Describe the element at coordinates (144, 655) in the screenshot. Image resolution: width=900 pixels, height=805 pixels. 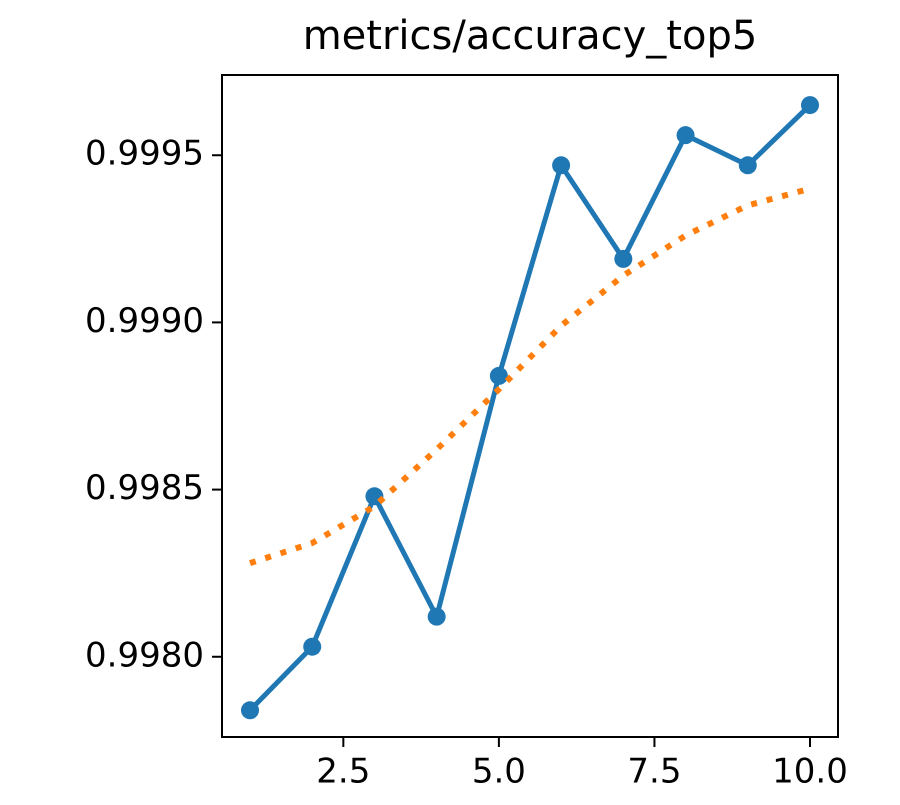
I see `y-tick-label: 0.9980` at that location.